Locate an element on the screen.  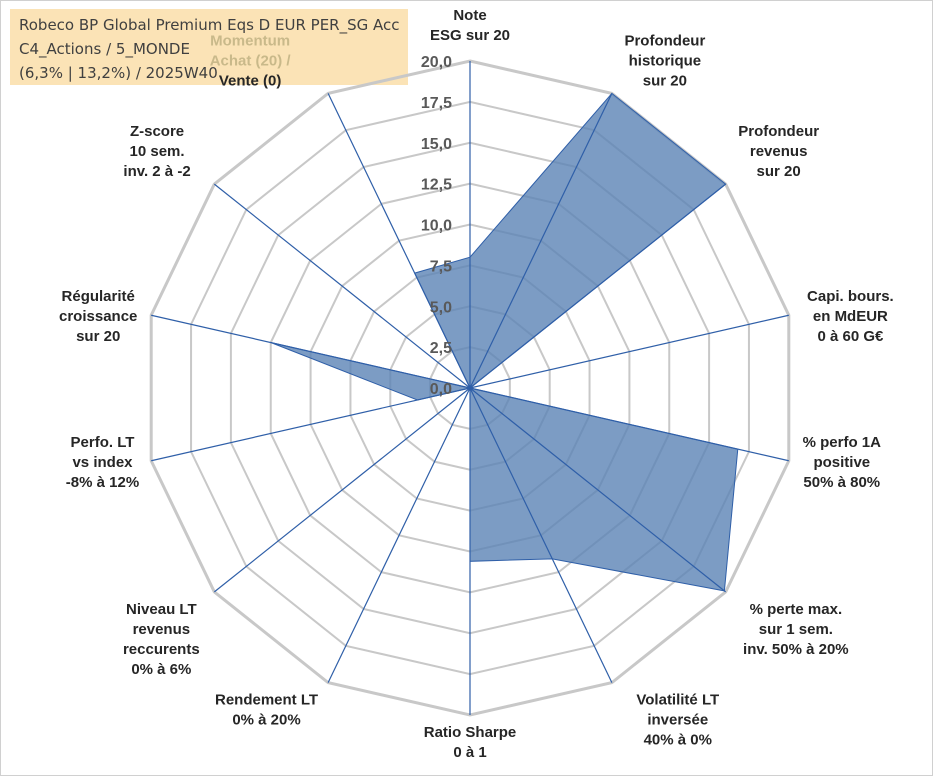
tick-label: 20,0 is located at coordinates (436, 62).